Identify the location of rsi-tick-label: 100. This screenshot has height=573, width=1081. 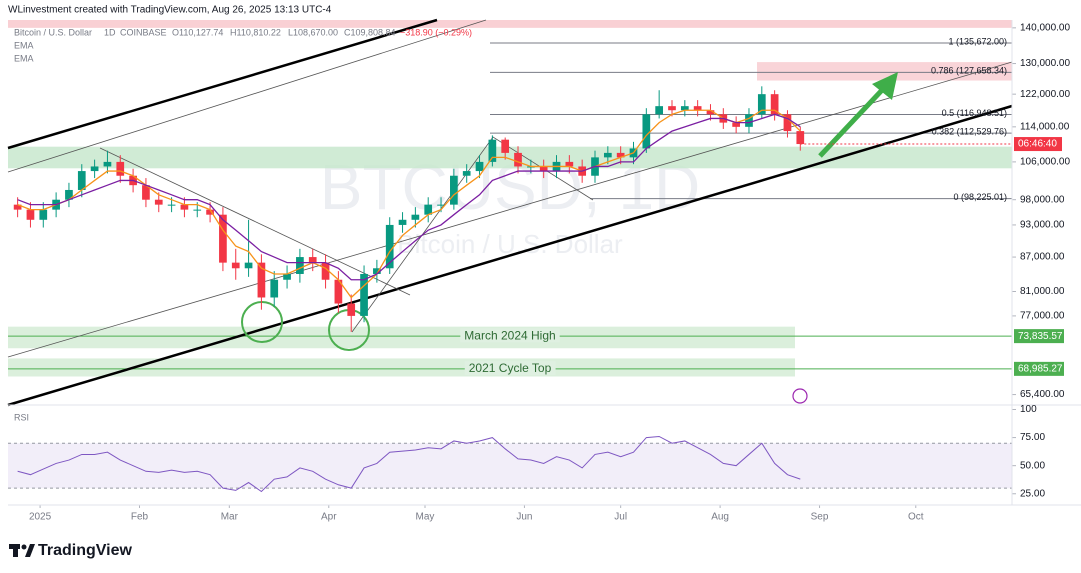
(1028, 409).